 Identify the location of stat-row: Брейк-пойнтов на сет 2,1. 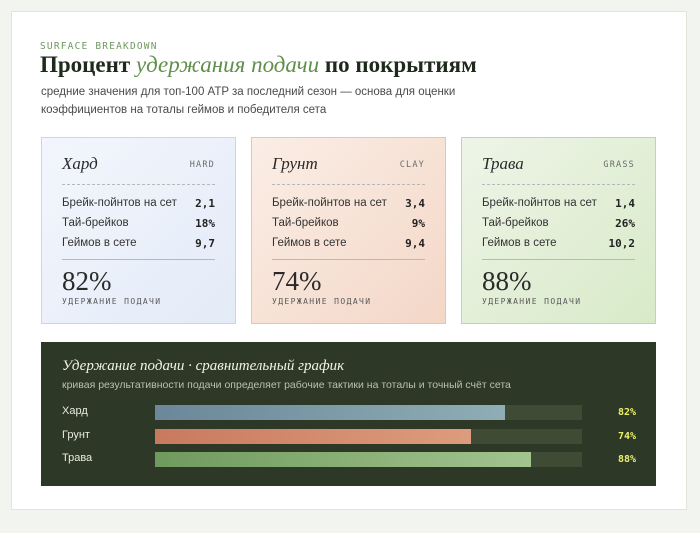
(138, 205).